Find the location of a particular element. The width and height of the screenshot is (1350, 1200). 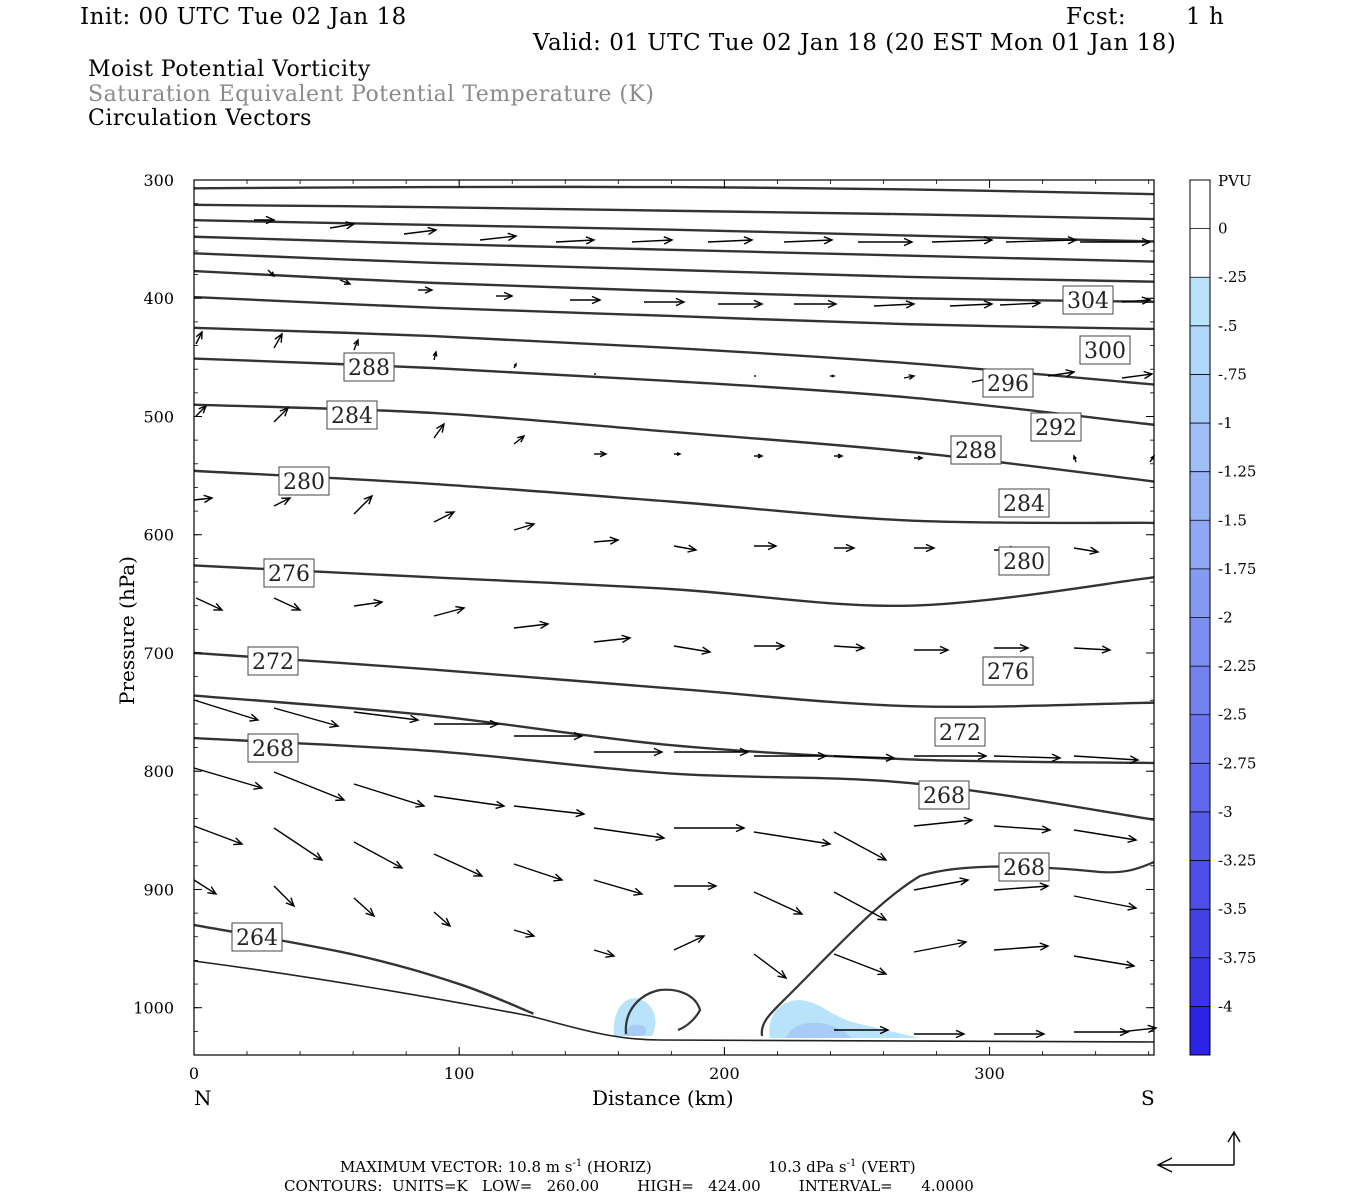

svg-text: 280 is located at coordinates (1024, 562).